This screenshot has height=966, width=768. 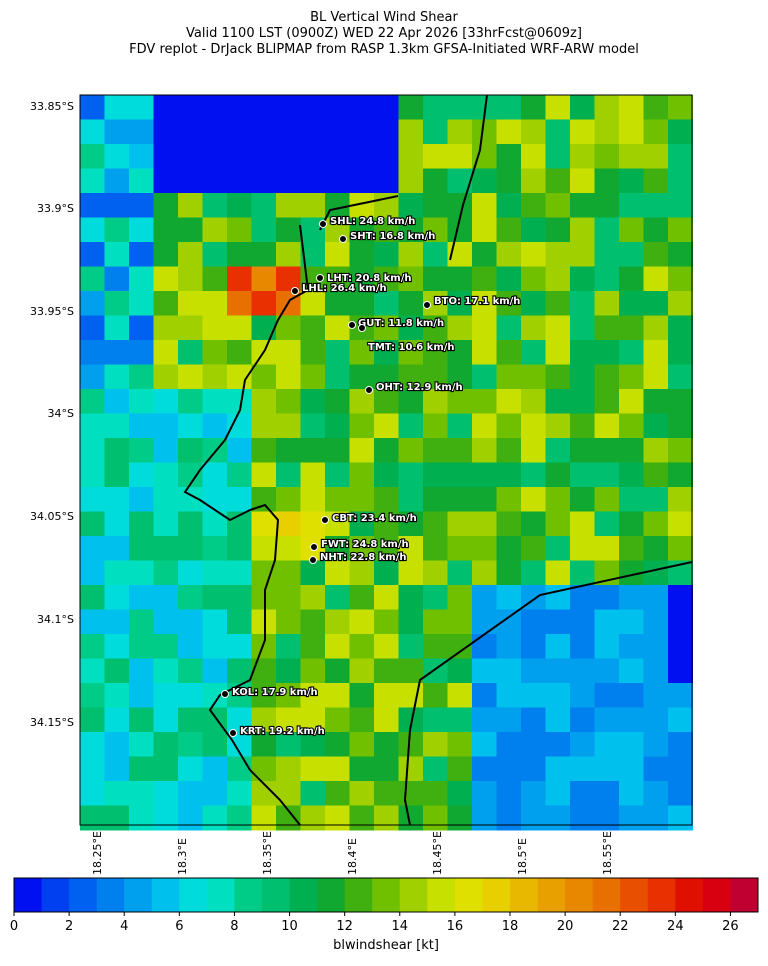 I want to click on lon-label: 18.25°E, so click(x=97, y=853).